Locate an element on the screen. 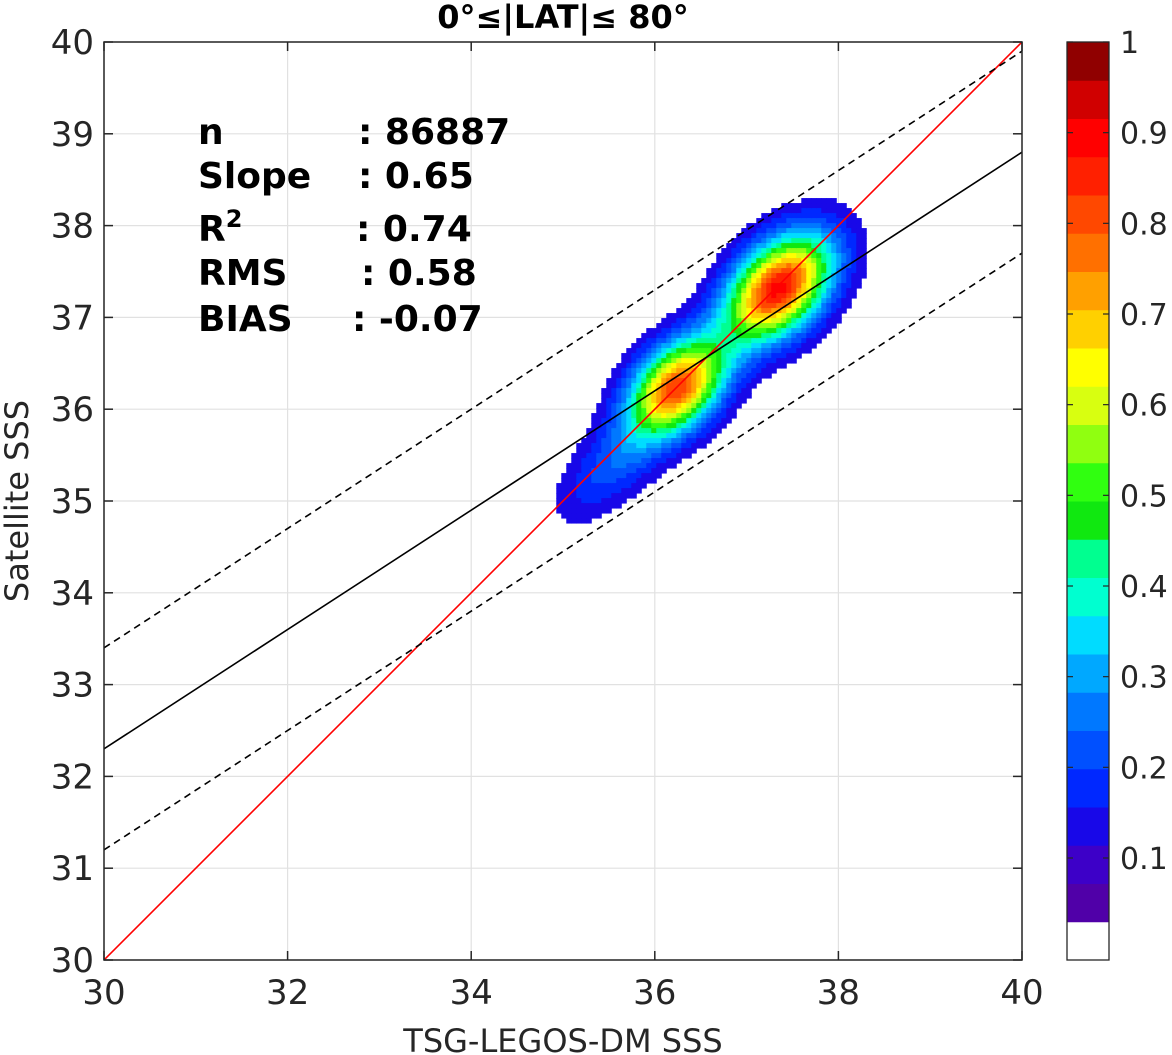 Image resolution: width=1172 pixels, height=1055 pixels. colorbar-tick-label: 0.3 is located at coordinates (1144, 678).